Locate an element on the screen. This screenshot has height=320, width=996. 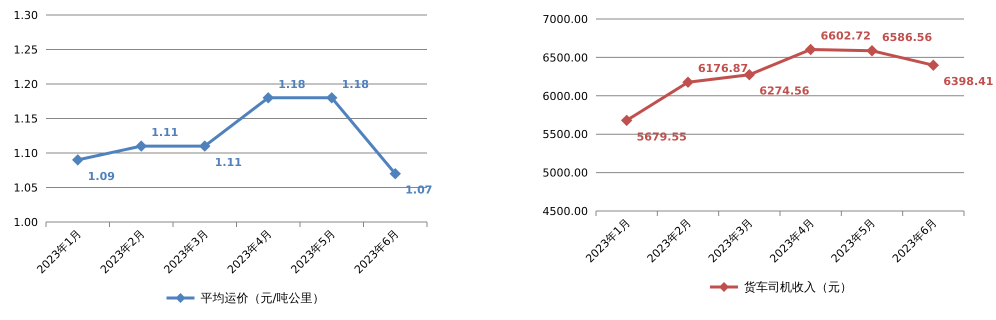
data-label: 6176.87 is located at coordinates (723, 69).